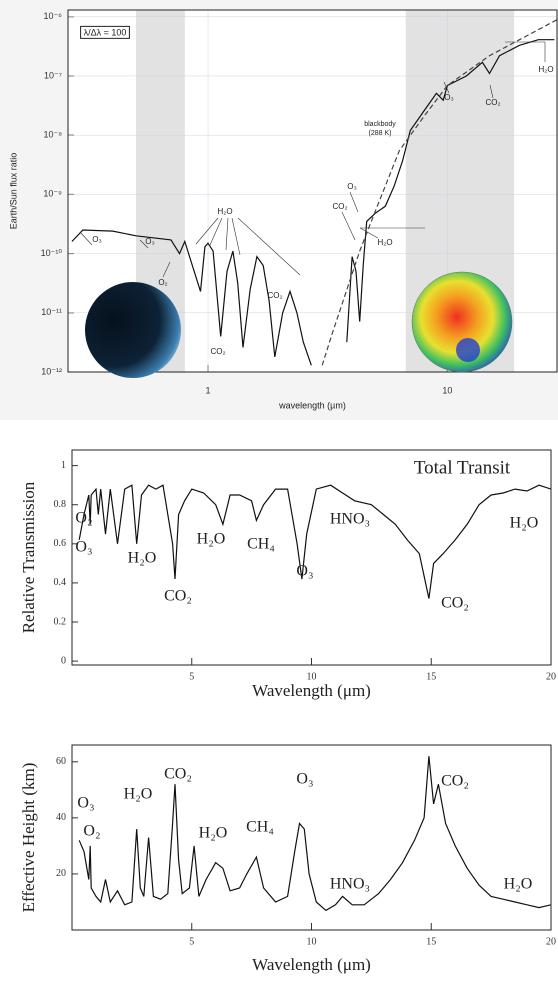 Image resolution: width=558 pixels, height=981 pixels. Describe the element at coordinates (60, 582) in the screenshot. I see `y-tick-label: 0.4` at that location.